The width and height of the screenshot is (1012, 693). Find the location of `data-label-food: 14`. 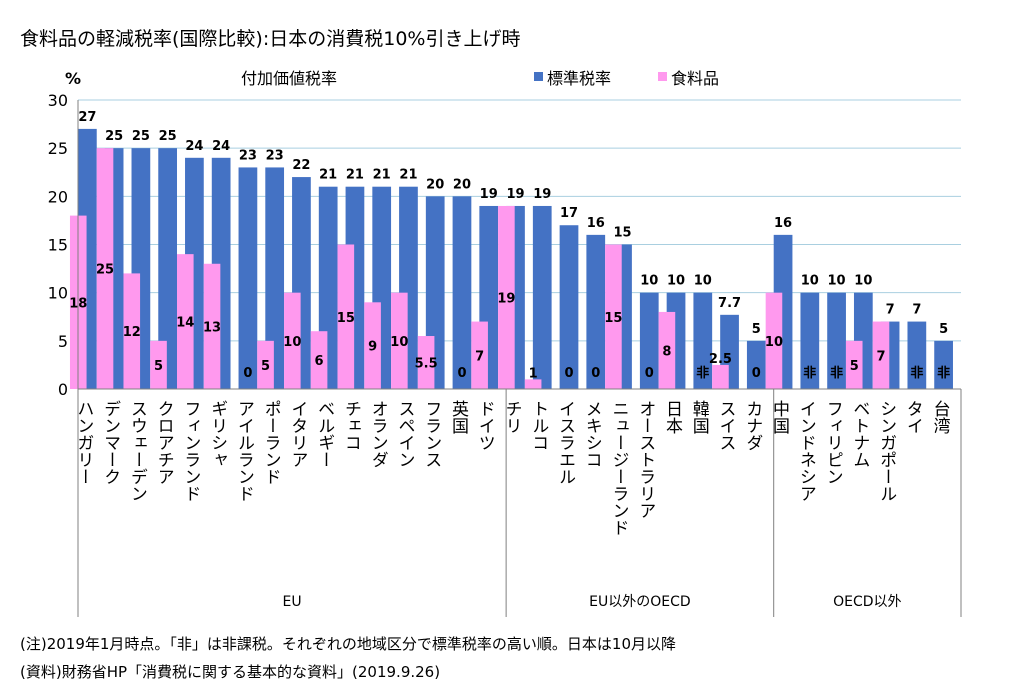

data-label-food: 14 is located at coordinates (185, 323).